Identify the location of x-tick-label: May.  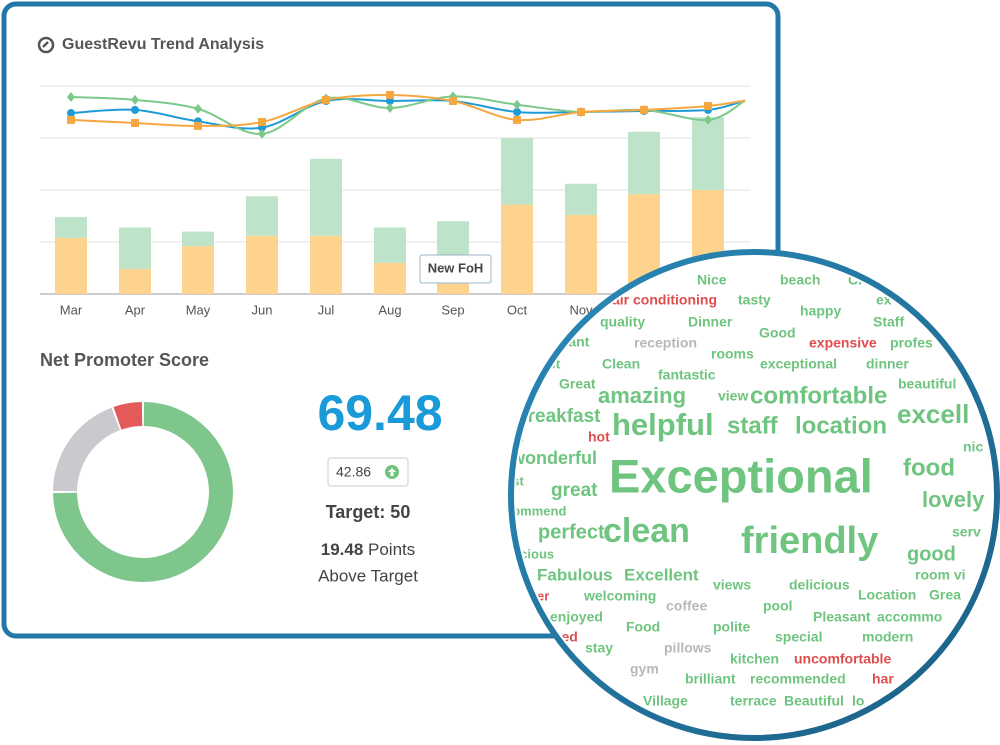
(198, 309).